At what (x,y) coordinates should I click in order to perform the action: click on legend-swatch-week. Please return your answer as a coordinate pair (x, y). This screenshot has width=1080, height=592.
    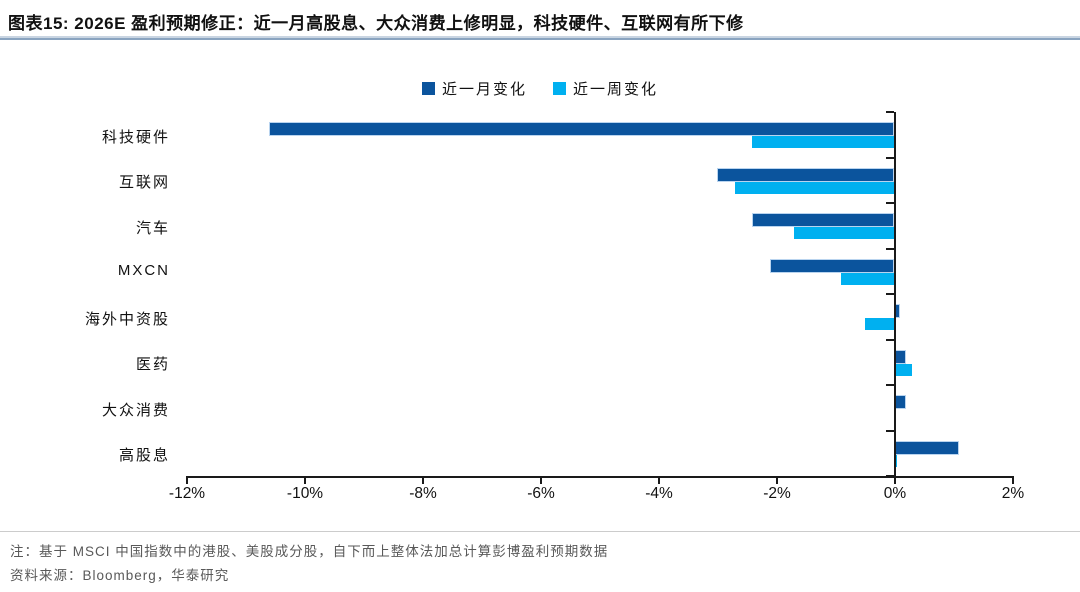
    Looking at the image, I should click on (559, 88).